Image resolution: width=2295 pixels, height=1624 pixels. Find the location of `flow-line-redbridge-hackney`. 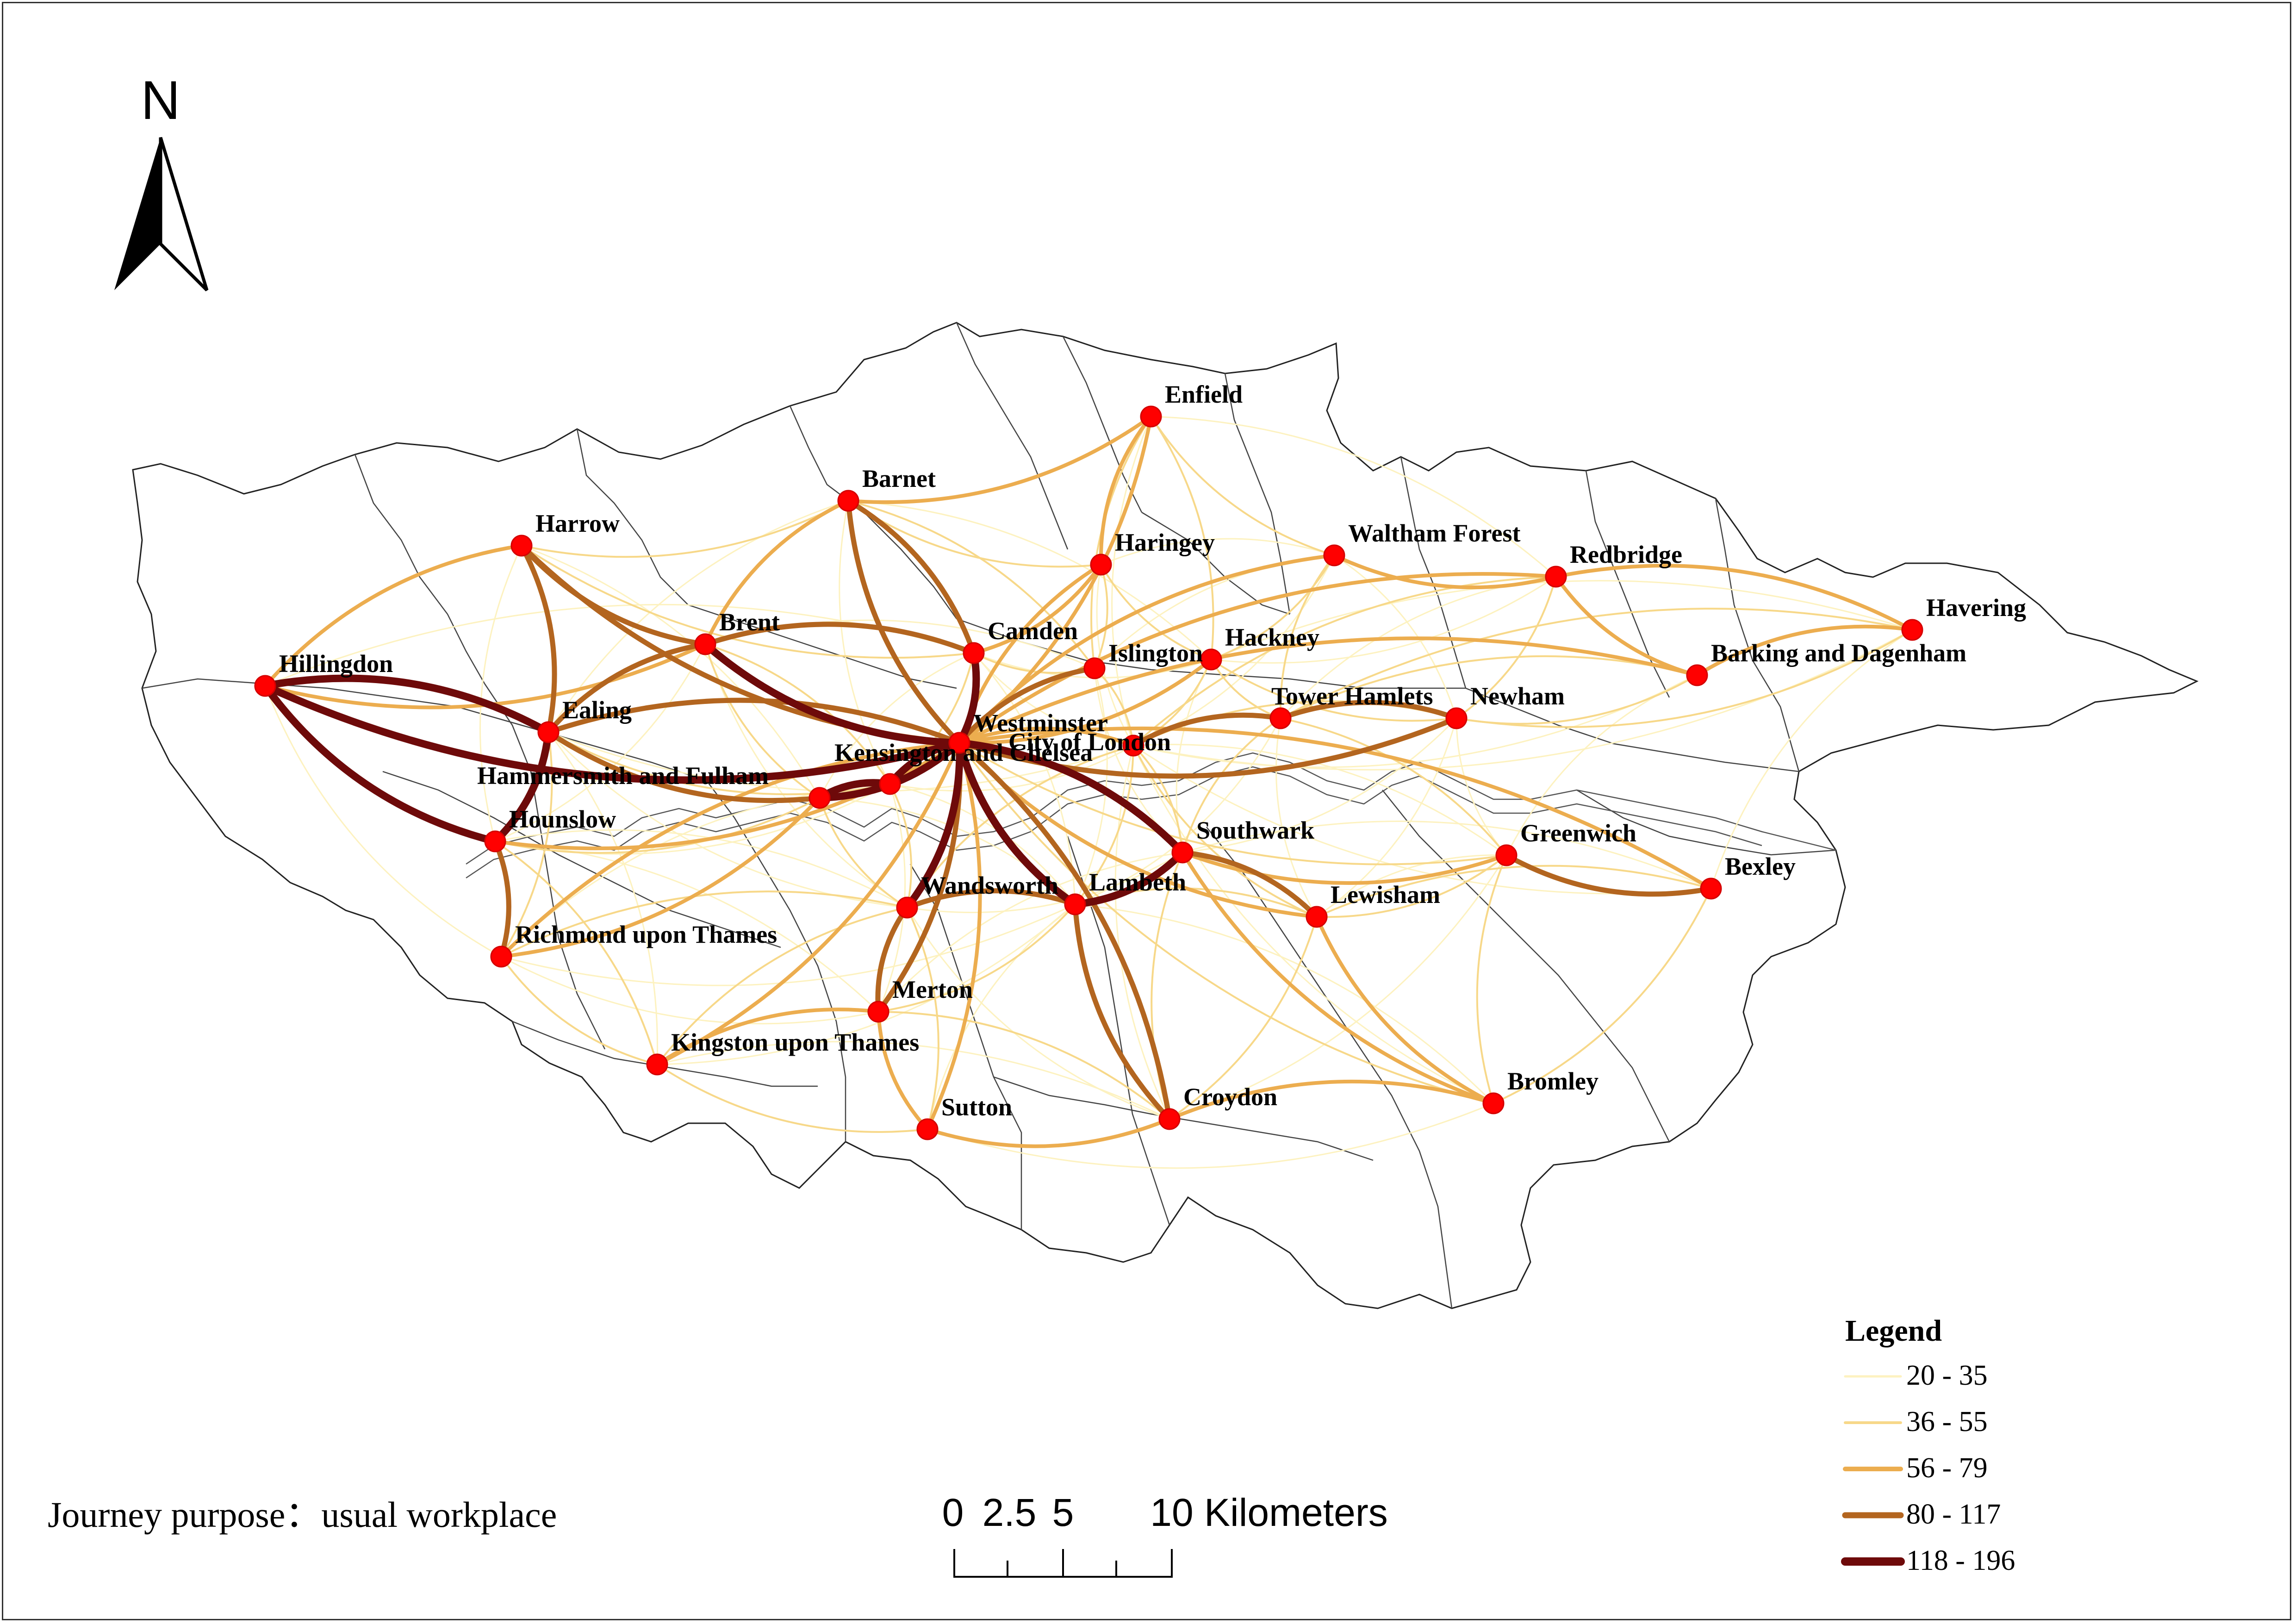

flow-line-redbridge-hackney is located at coordinates (1383, 620).